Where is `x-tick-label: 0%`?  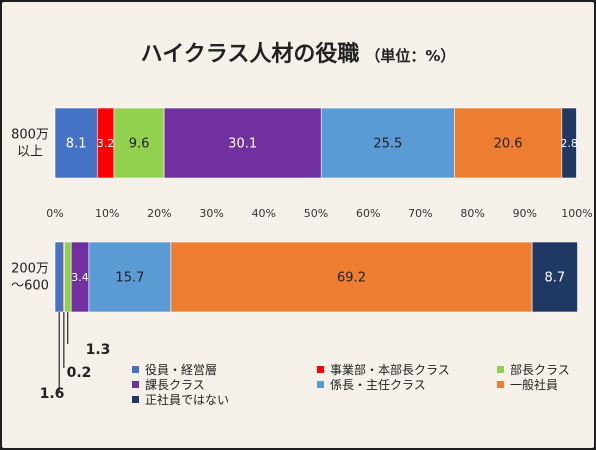
x-tick-label: 0% is located at coordinates (54, 213).